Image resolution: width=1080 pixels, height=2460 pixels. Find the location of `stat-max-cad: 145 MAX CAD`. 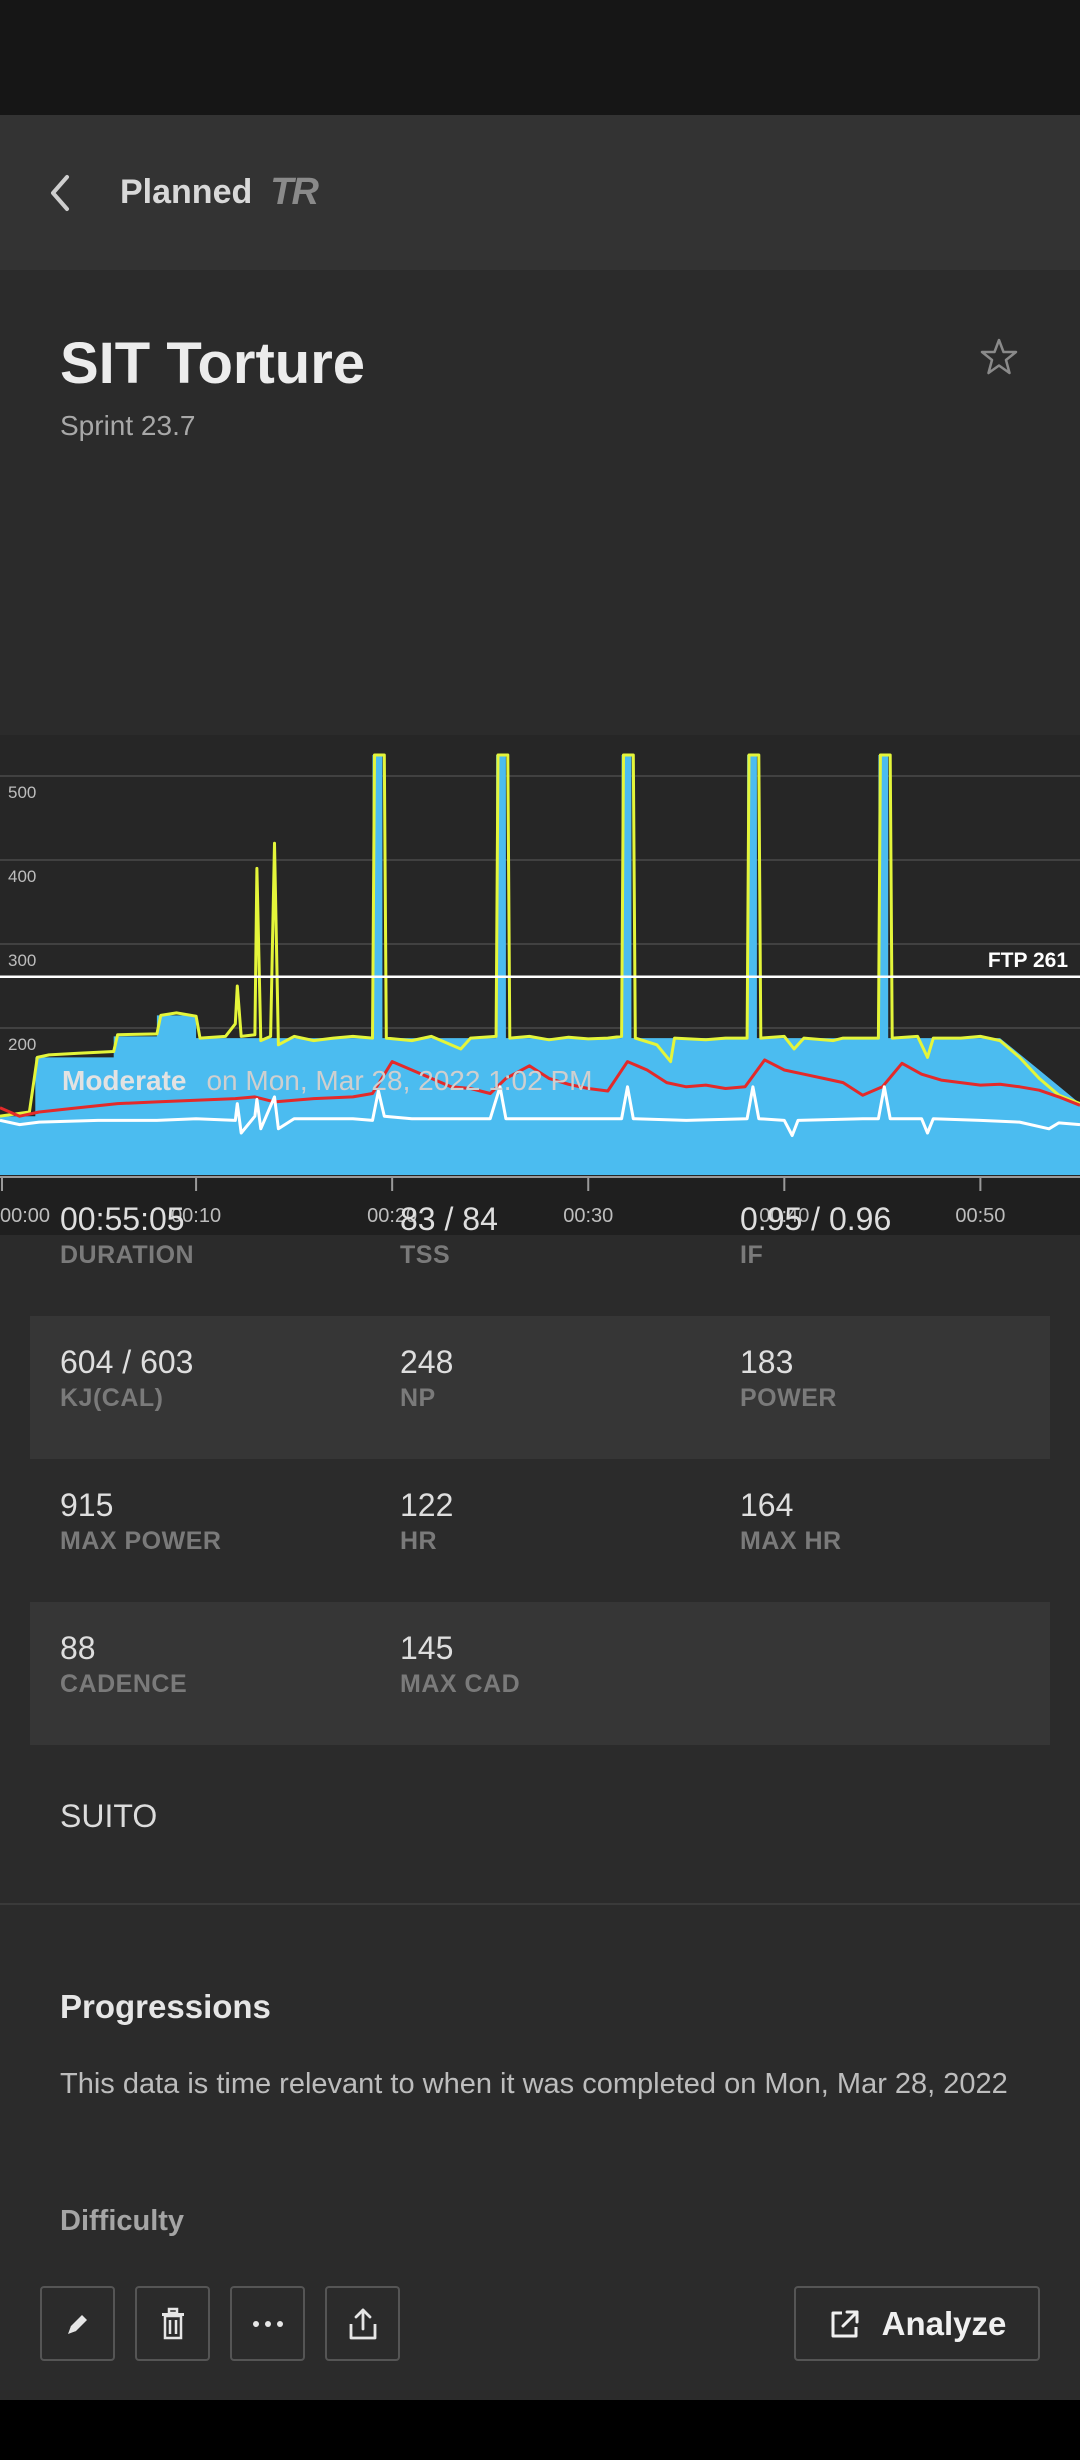

stat-max-cad: 145 MAX CAD is located at coordinates (540, 1673).